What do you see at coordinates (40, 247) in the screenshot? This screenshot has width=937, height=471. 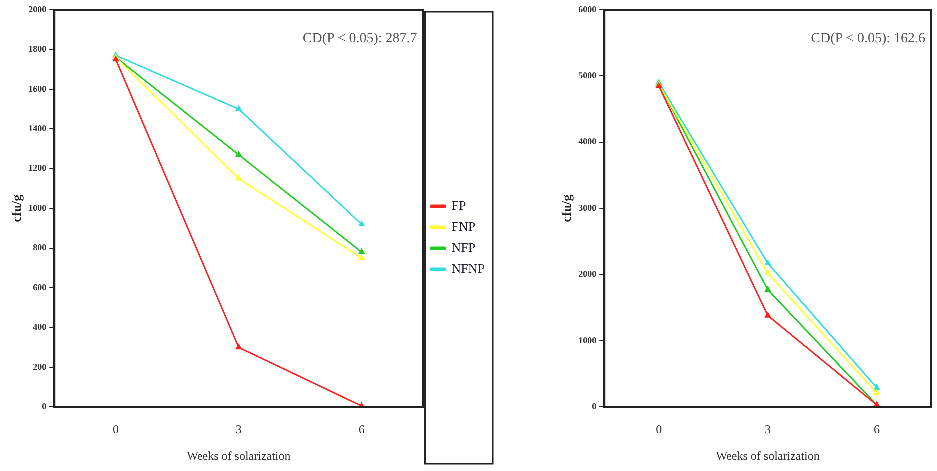 I see `y-tick-label: 800` at bounding box center [40, 247].